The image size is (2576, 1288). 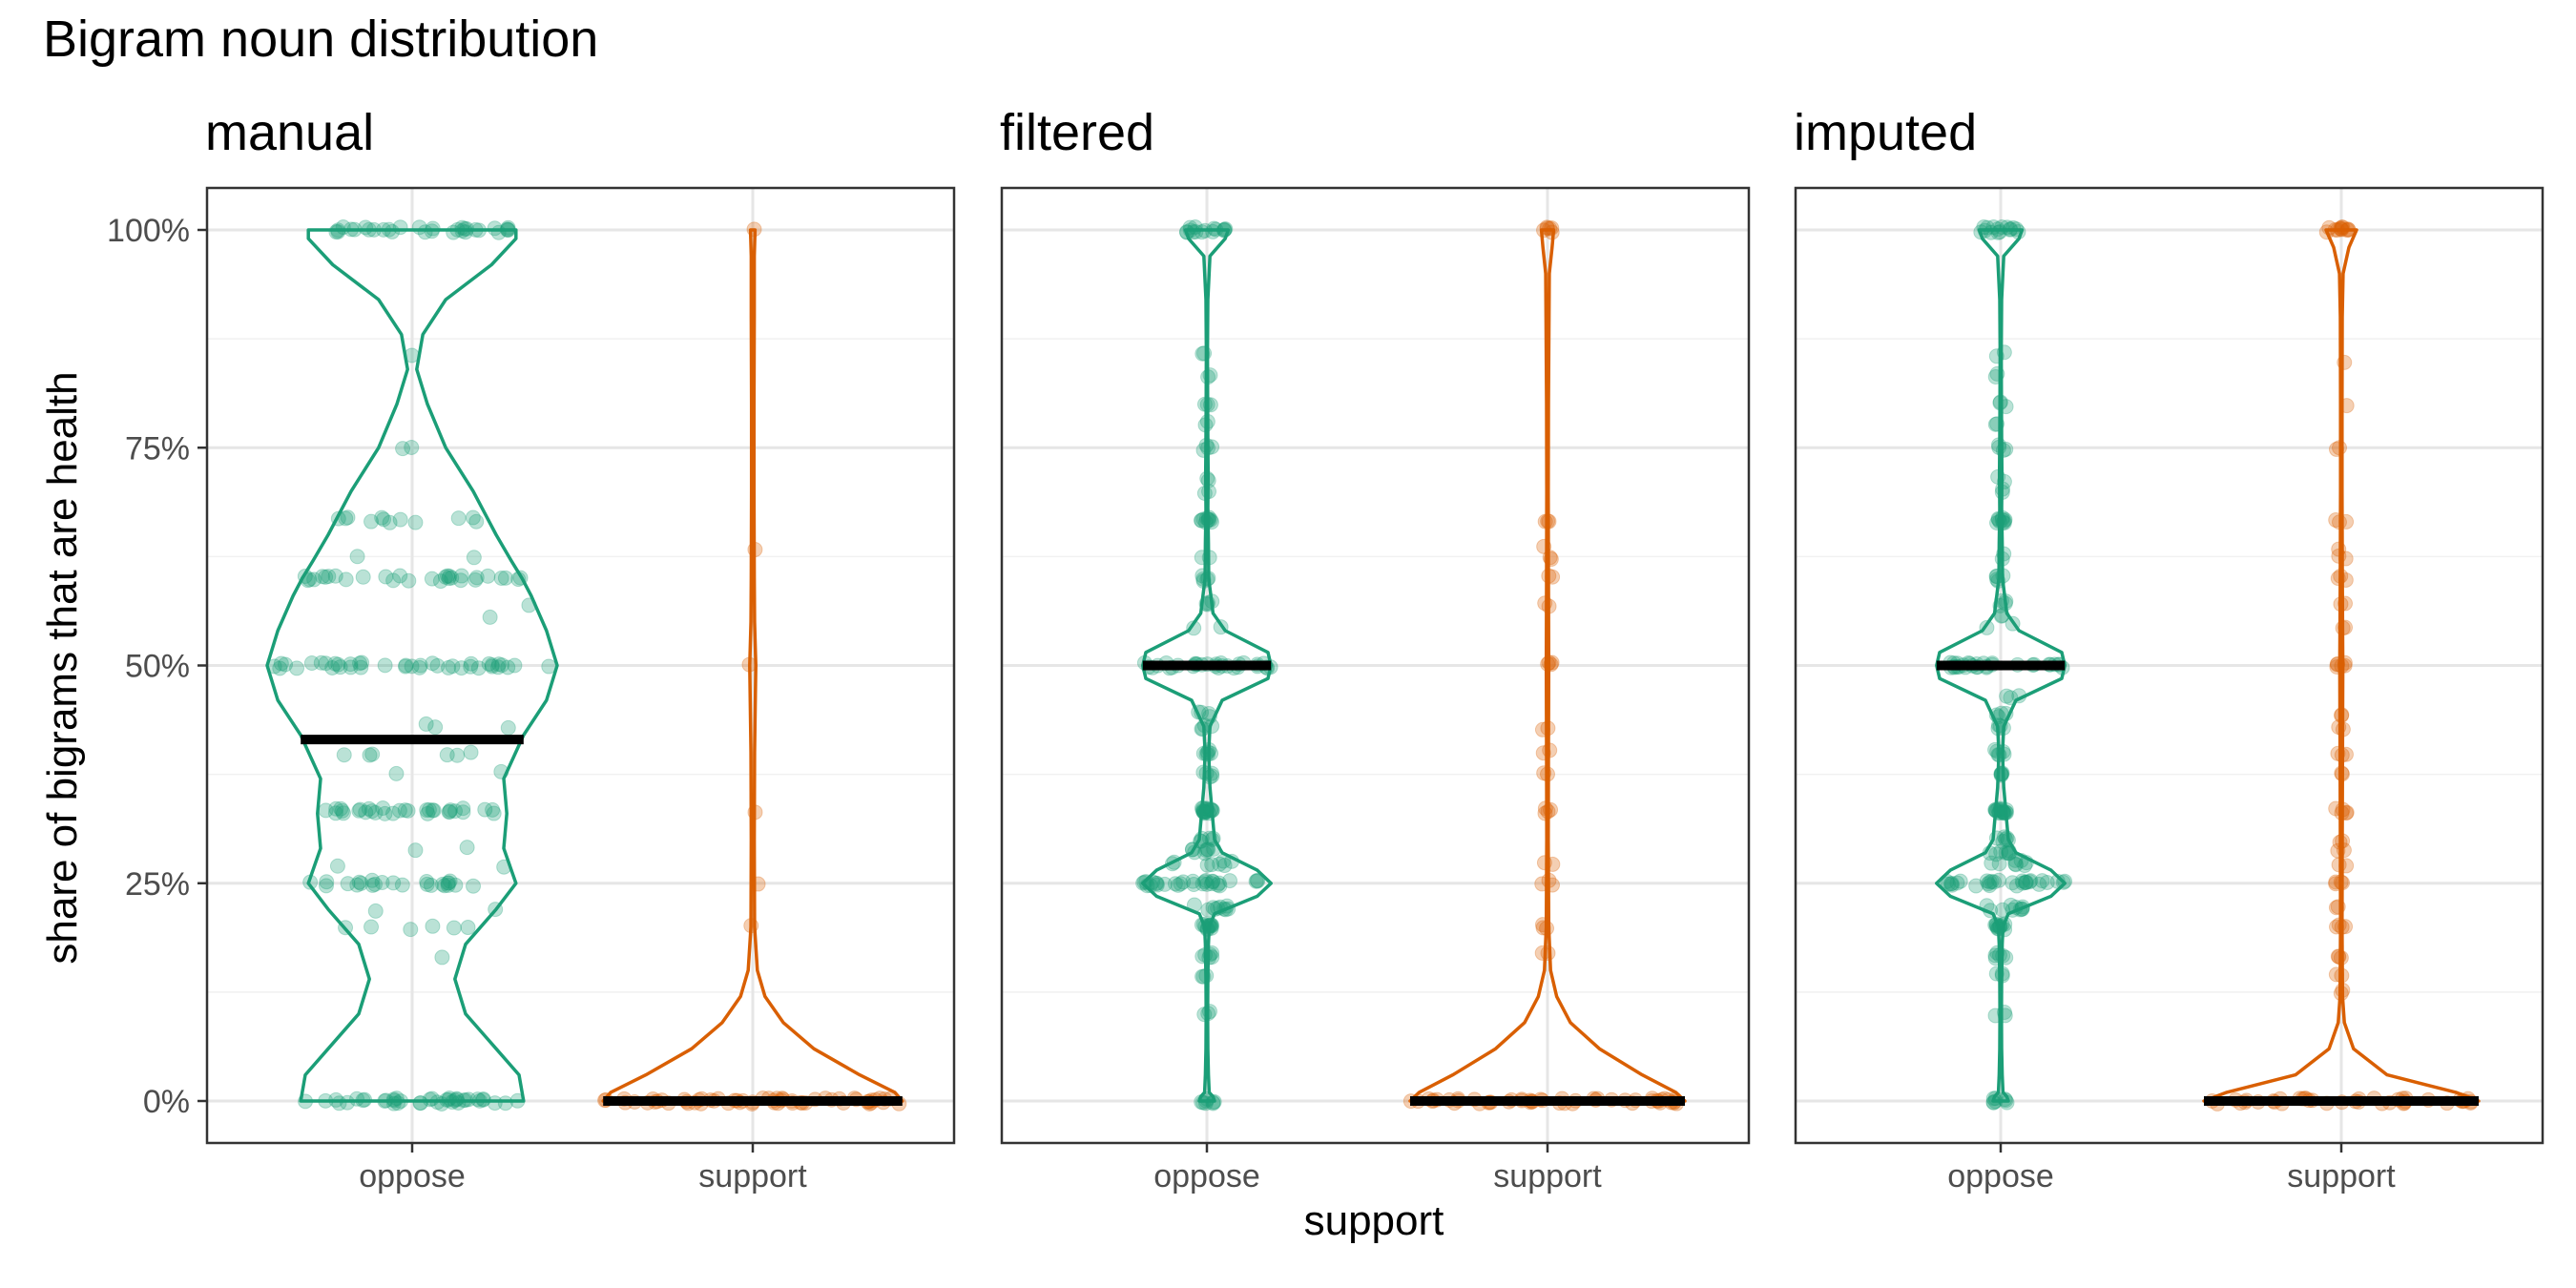 What do you see at coordinates (1886, 132) in the screenshot?
I see `facet-title-imputed: imputed` at bounding box center [1886, 132].